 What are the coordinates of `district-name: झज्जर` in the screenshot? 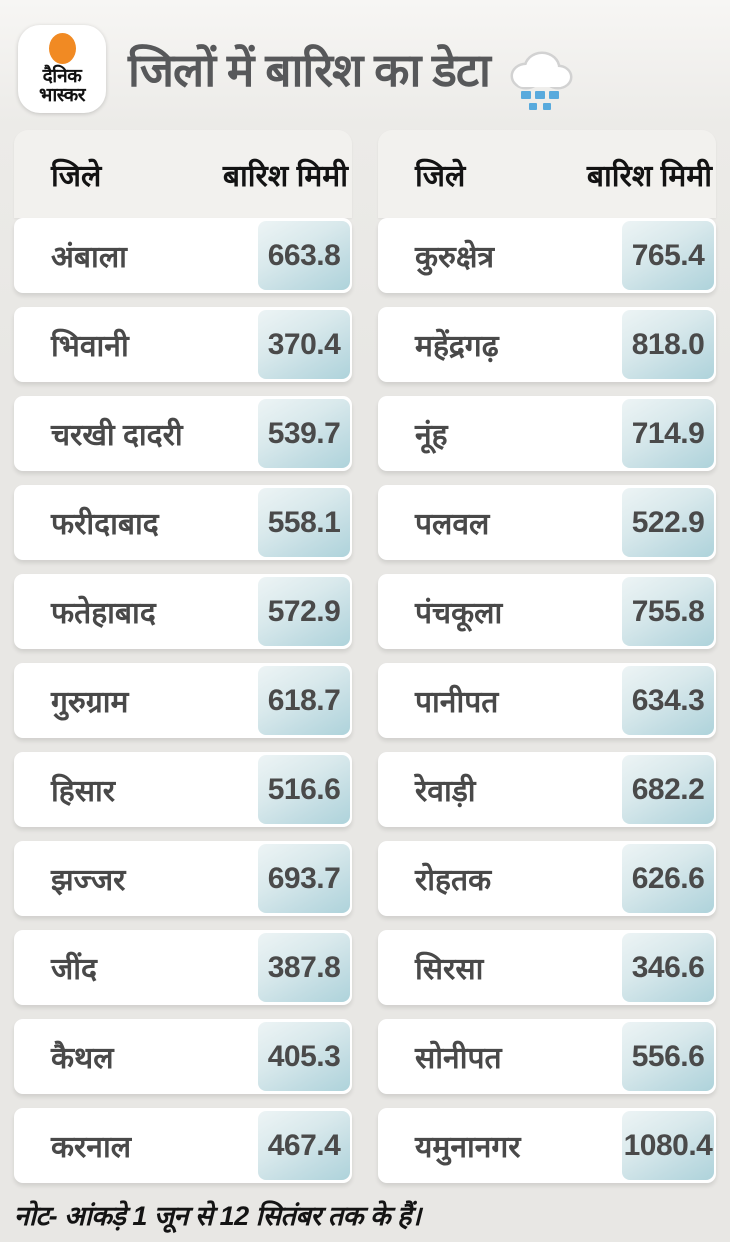 It's located at (88, 880).